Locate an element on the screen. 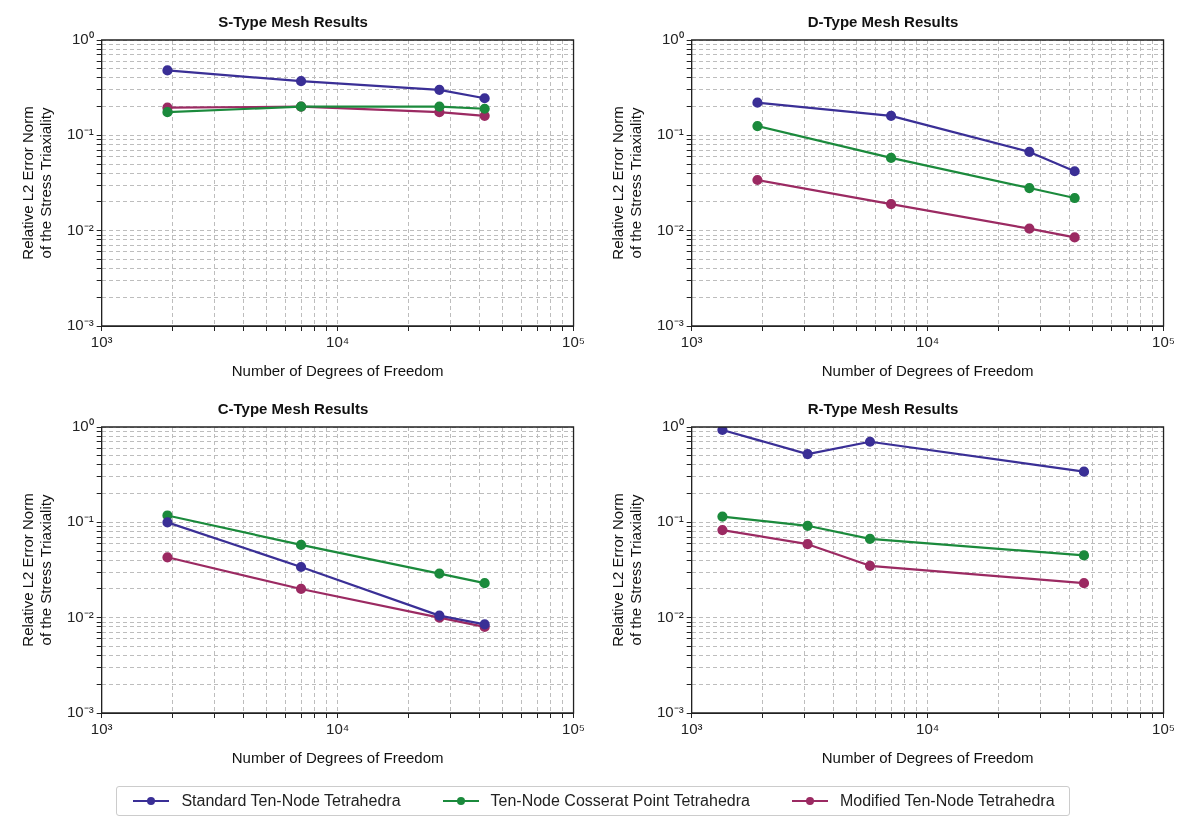 The image size is (1189, 836). chart-title: S-Type Mesh Results is located at coordinates (293, 22).